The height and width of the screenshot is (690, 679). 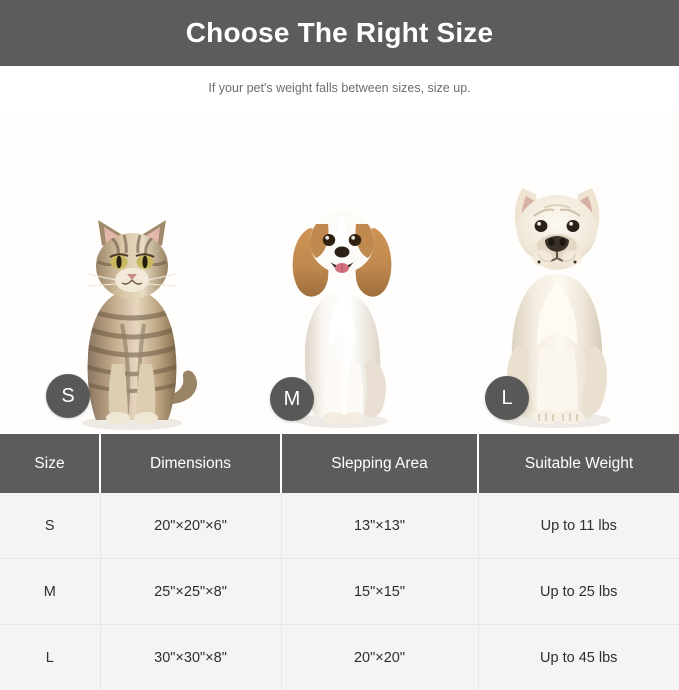 I want to click on cell-weight: Up to 11 lbs, so click(x=578, y=526).